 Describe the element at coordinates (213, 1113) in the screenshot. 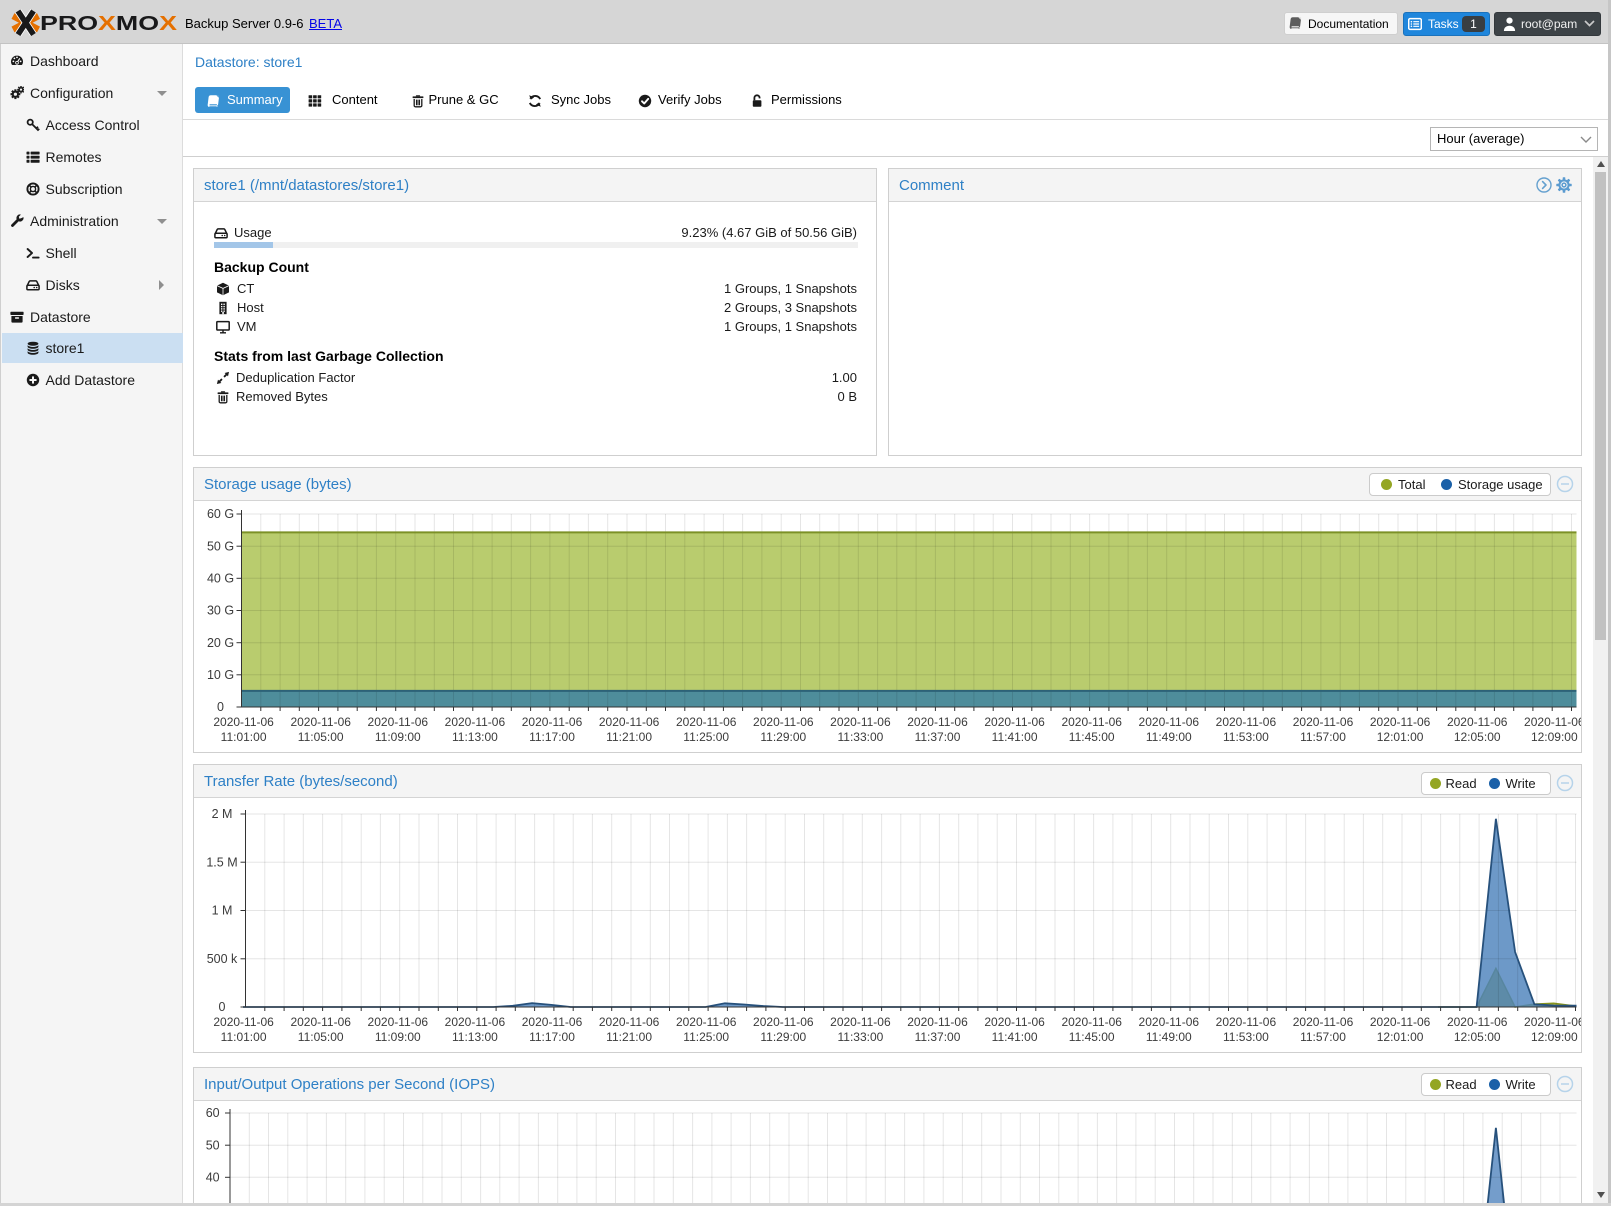

I see `svg-text: 60` at that location.